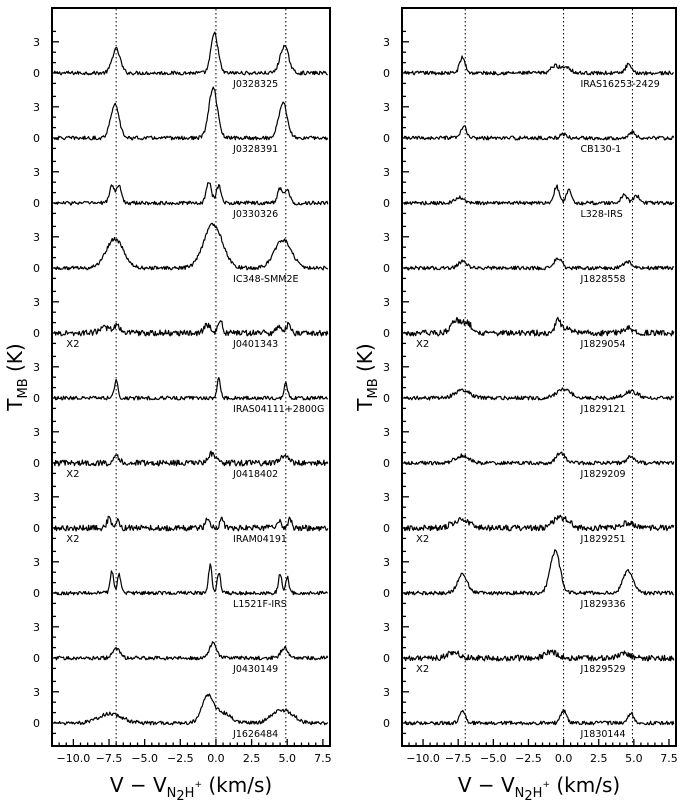 This screenshot has width=682, height=806. Describe the element at coordinates (180, 580) in the screenshot. I see `spectrum-L1521F-IRS: 0 3 L1521F-IRS` at that location.